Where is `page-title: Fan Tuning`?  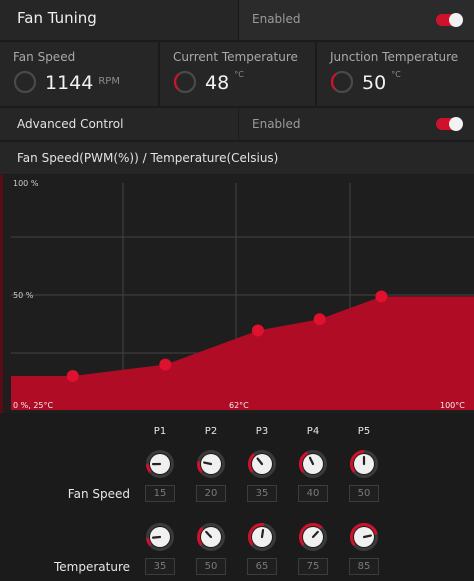 page-title: Fan Tuning is located at coordinates (57, 18).